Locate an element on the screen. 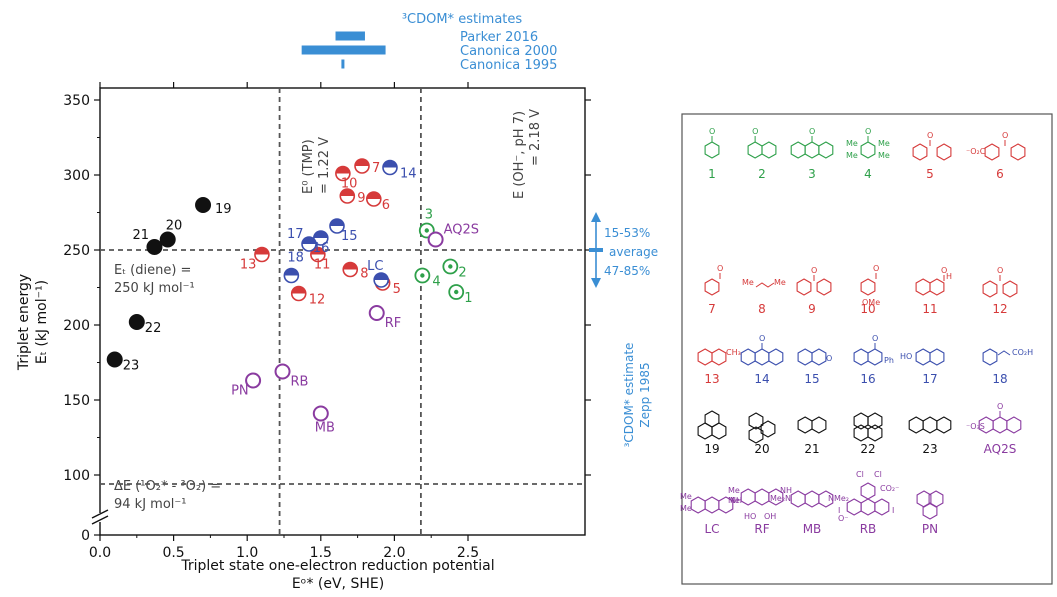  structure-19: 19 is located at coordinates (712, 433).